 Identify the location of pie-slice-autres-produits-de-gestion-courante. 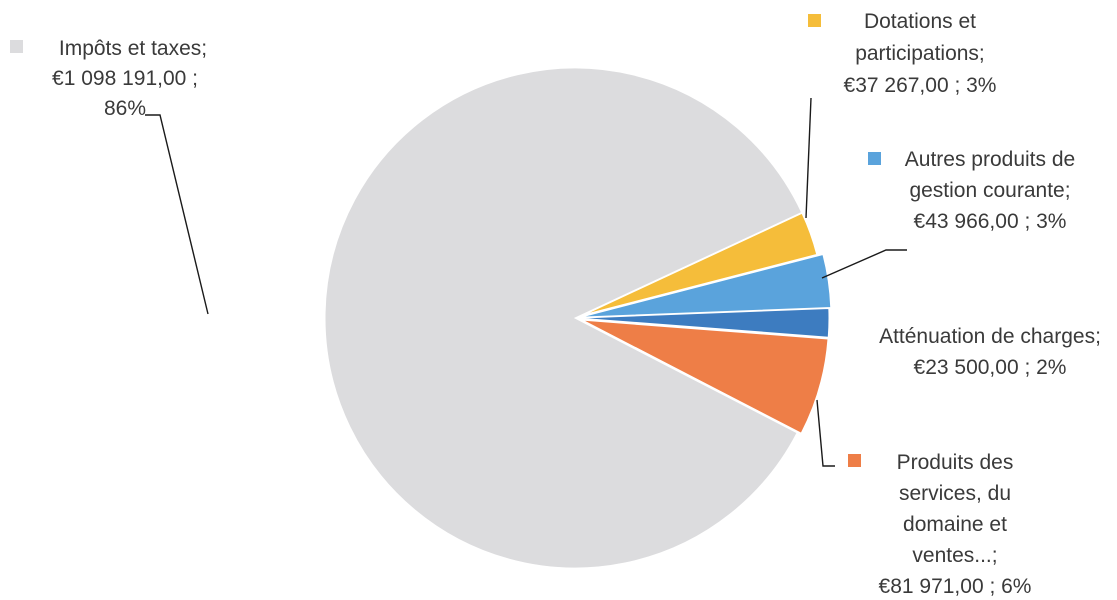
(706, 285).